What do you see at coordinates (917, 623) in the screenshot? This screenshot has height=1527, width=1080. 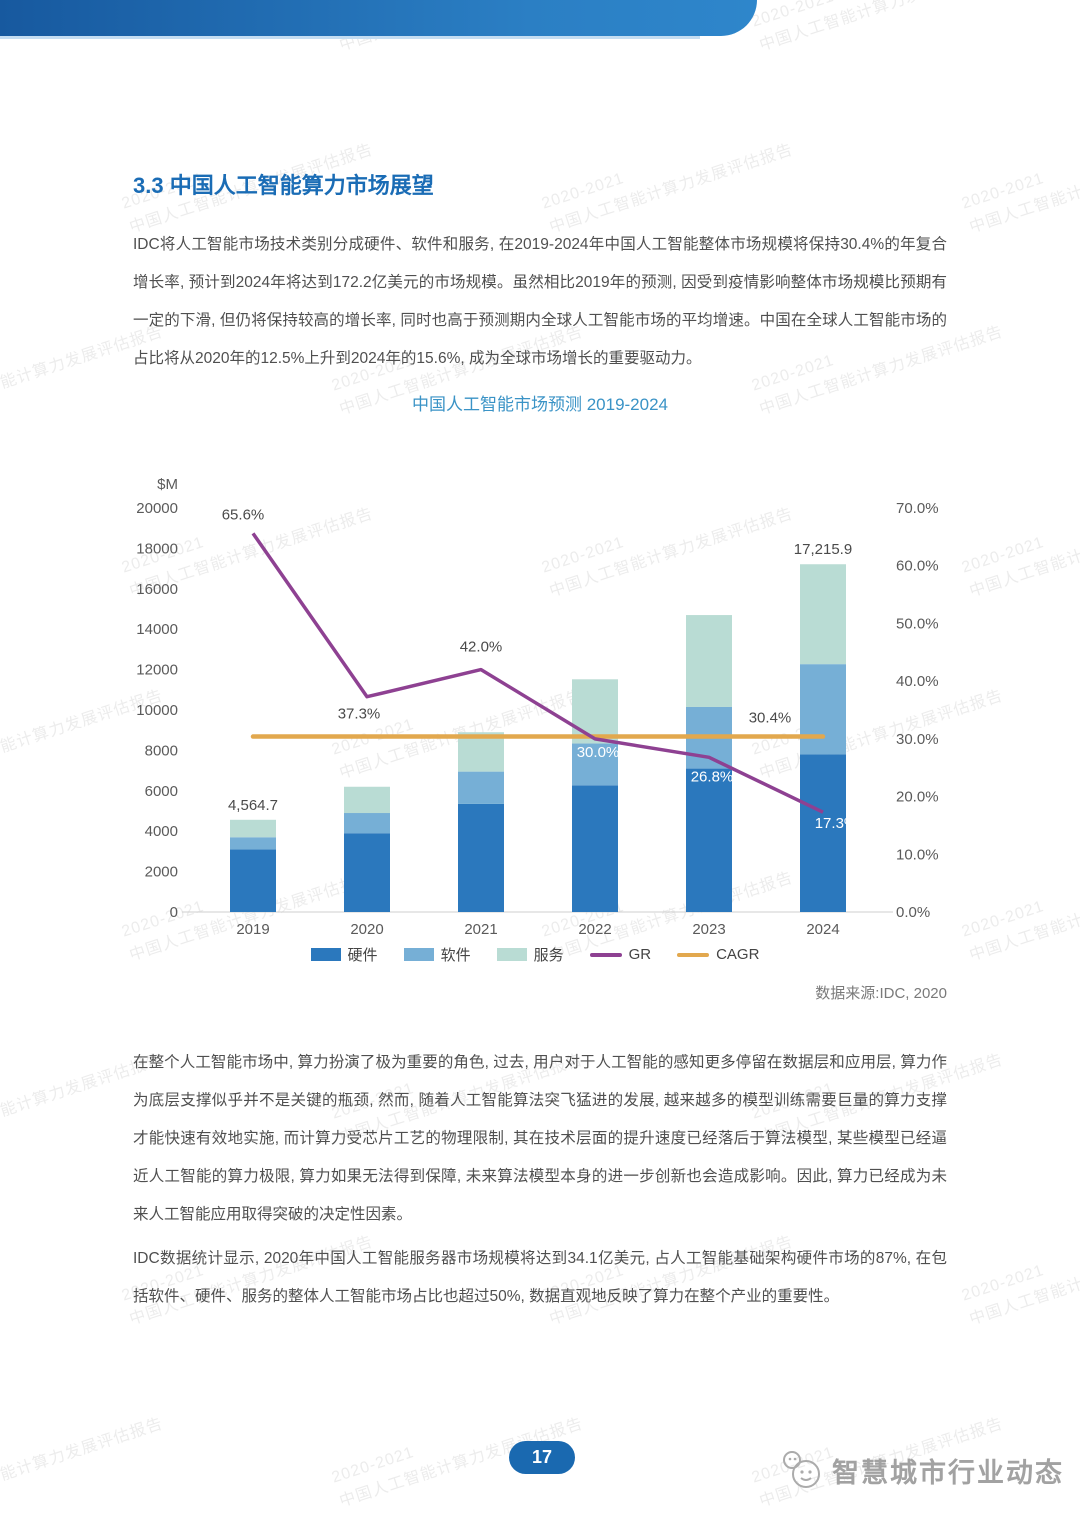 I see `right-axis-tick: 50.0%` at bounding box center [917, 623].